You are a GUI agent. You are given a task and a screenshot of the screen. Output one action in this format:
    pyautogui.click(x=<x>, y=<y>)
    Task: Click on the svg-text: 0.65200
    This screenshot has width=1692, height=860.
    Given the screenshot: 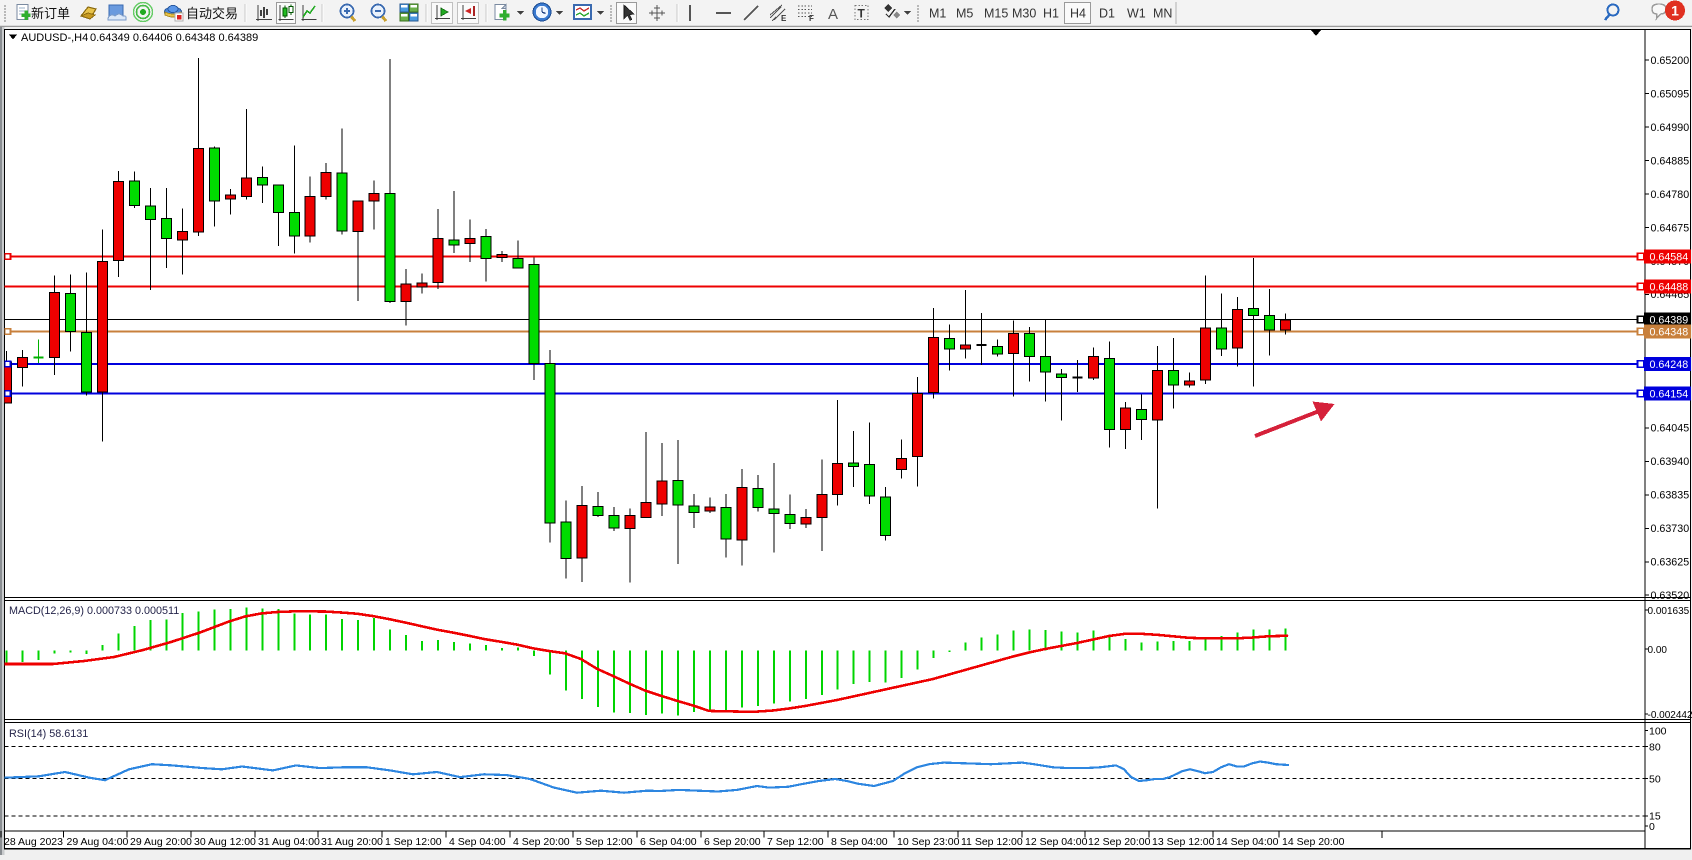 What is the action you would take?
    pyautogui.click(x=1670, y=61)
    